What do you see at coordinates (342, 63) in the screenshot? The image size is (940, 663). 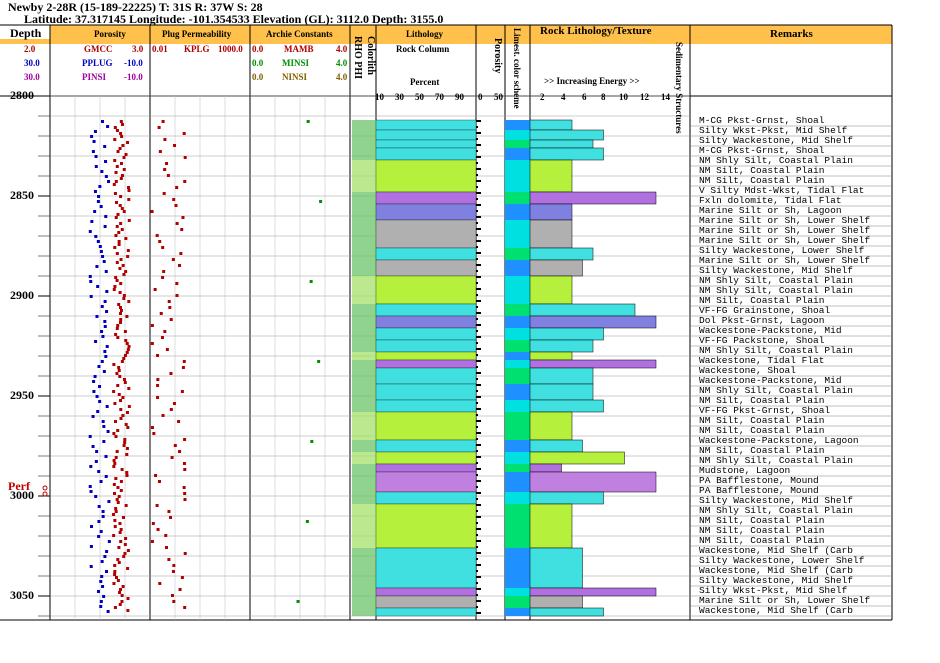 I see `minsi-max: 4.0` at bounding box center [342, 63].